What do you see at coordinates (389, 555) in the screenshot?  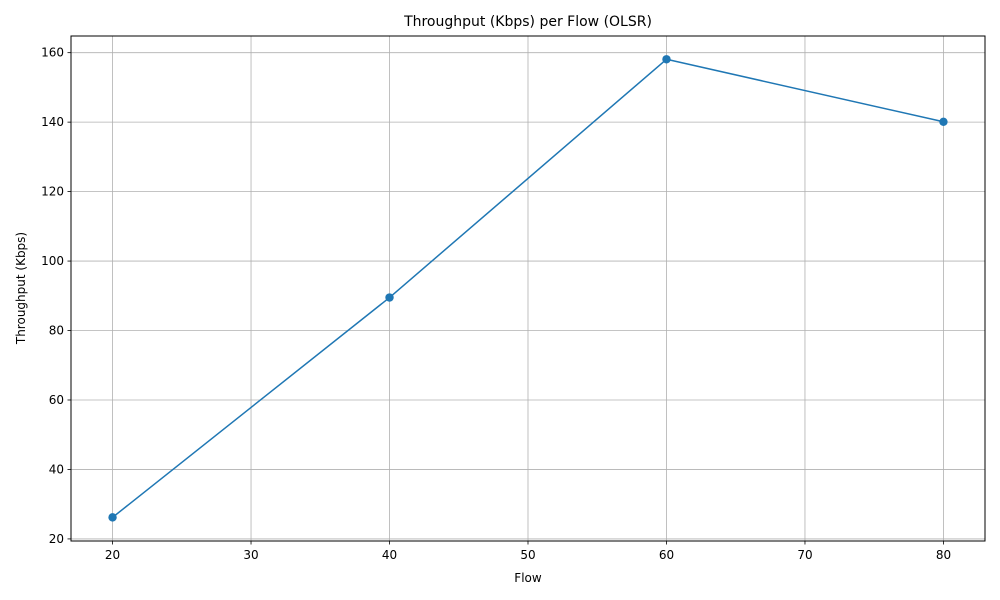 I see `x-tick-label: 40` at bounding box center [389, 555].